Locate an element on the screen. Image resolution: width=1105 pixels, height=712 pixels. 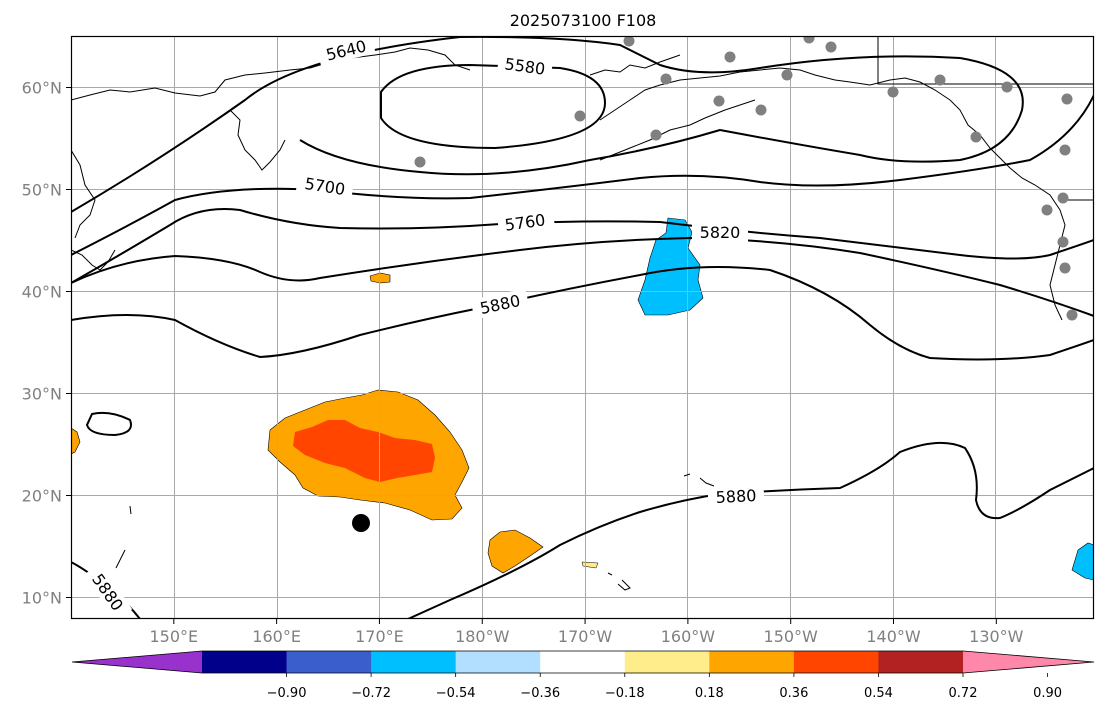
map-title: 2025073100 F108 is located at coordinates (583, 20).